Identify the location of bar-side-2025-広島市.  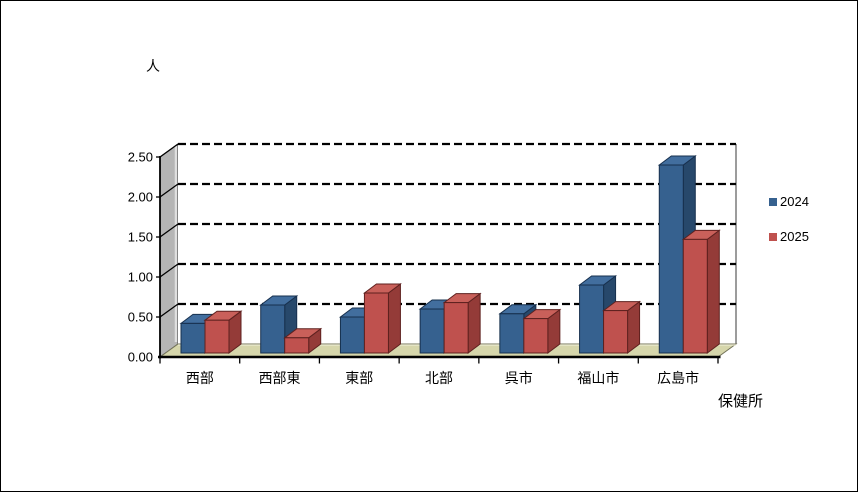
(713, 291).